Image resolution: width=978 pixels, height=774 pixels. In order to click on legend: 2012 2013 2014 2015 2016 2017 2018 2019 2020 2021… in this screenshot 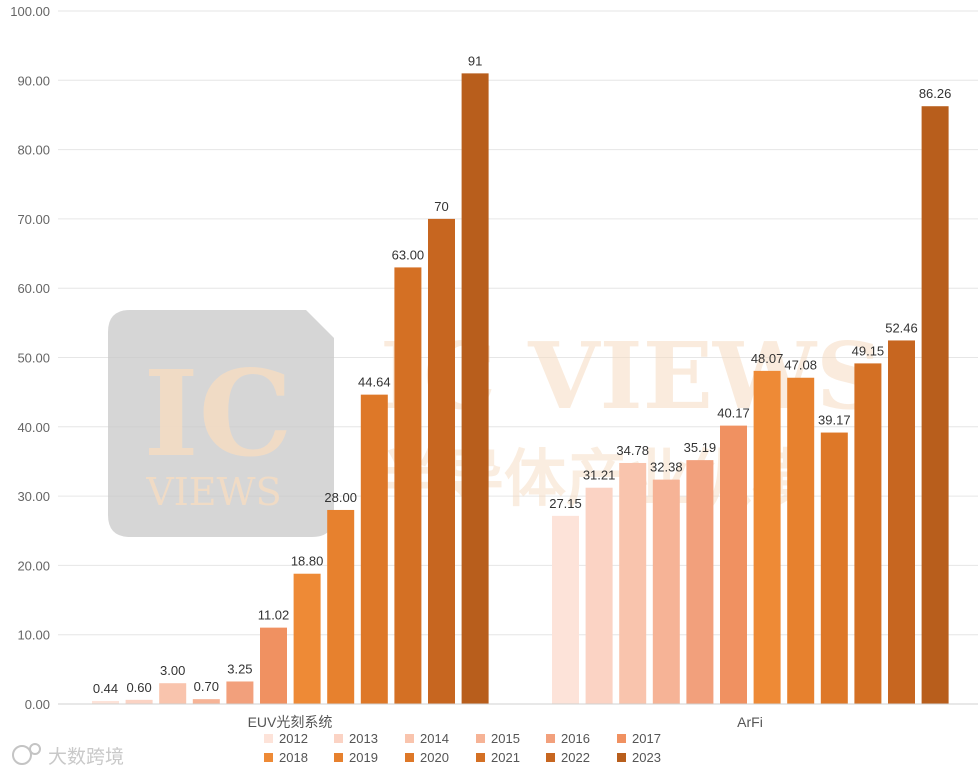, I will do `click(462, 748)`.